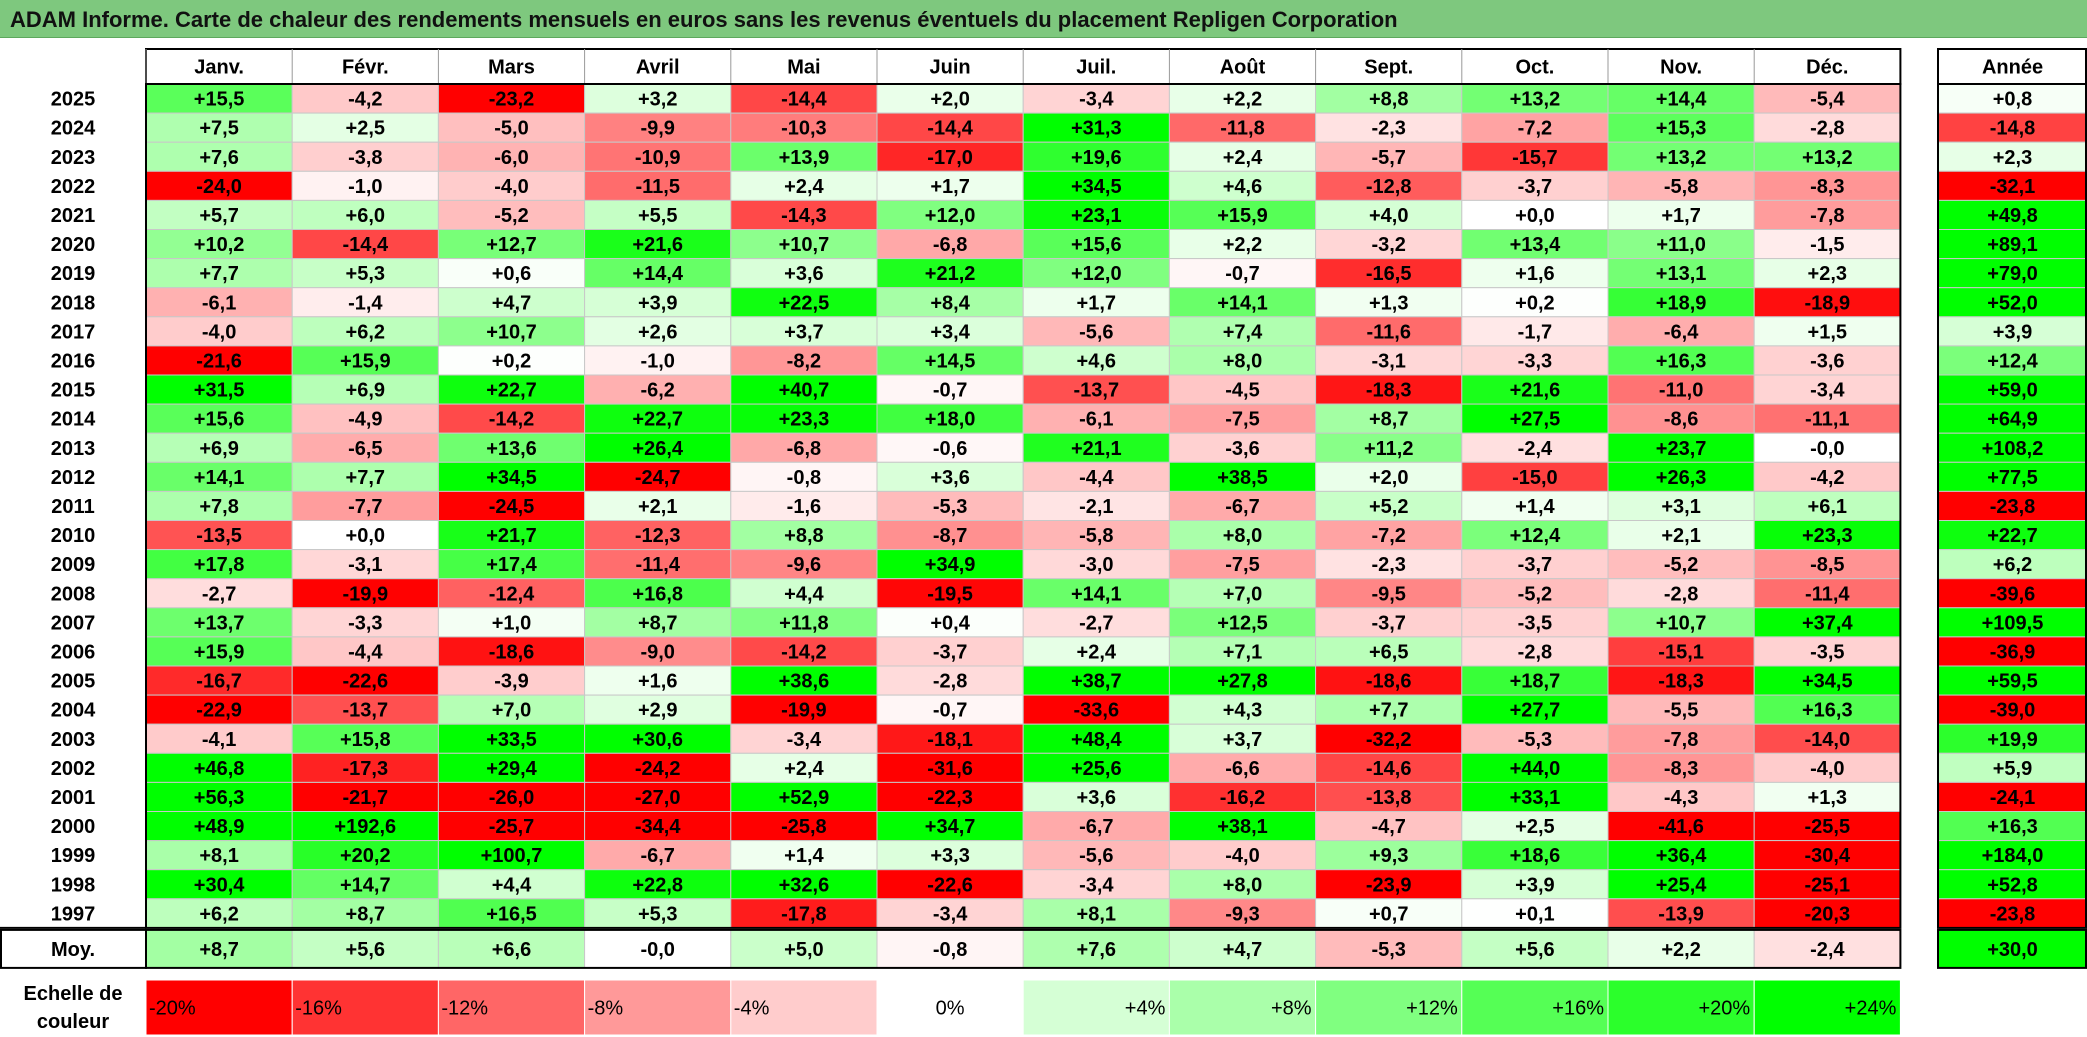 The height and width of the screenshot is (1037, 2087). I want to click on cell-value: -41,6, so click(1681, 827).